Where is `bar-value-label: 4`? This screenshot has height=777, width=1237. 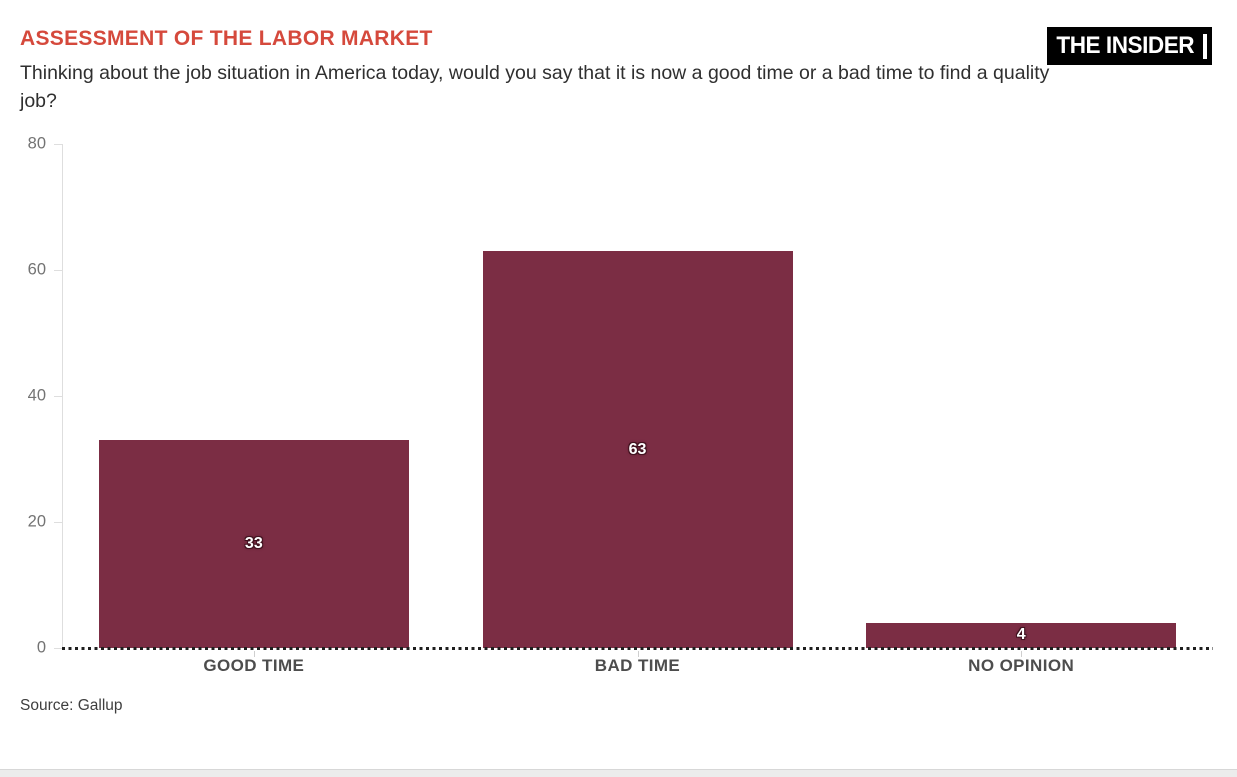 bar-value-label: 4 is located at coordinates (1021, 635).